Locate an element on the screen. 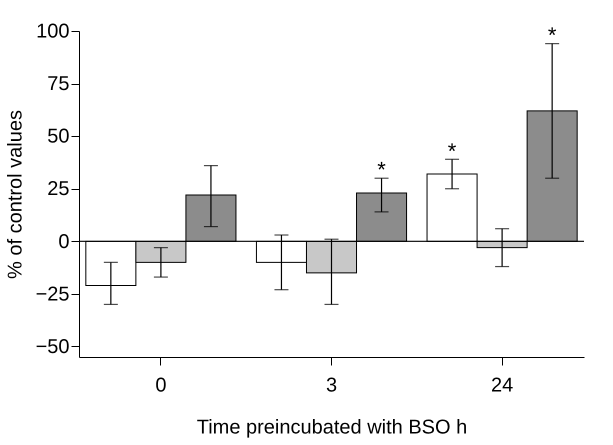 This screenshot has height=445, width=613. y-tick-label: −50 is located at coordinates (53, 347).